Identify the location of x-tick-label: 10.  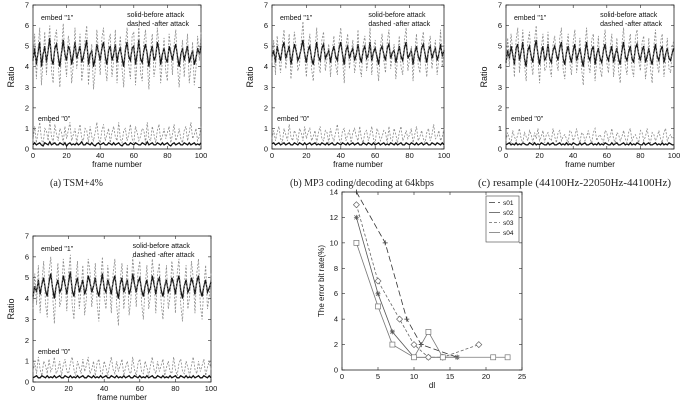
(414, 376).